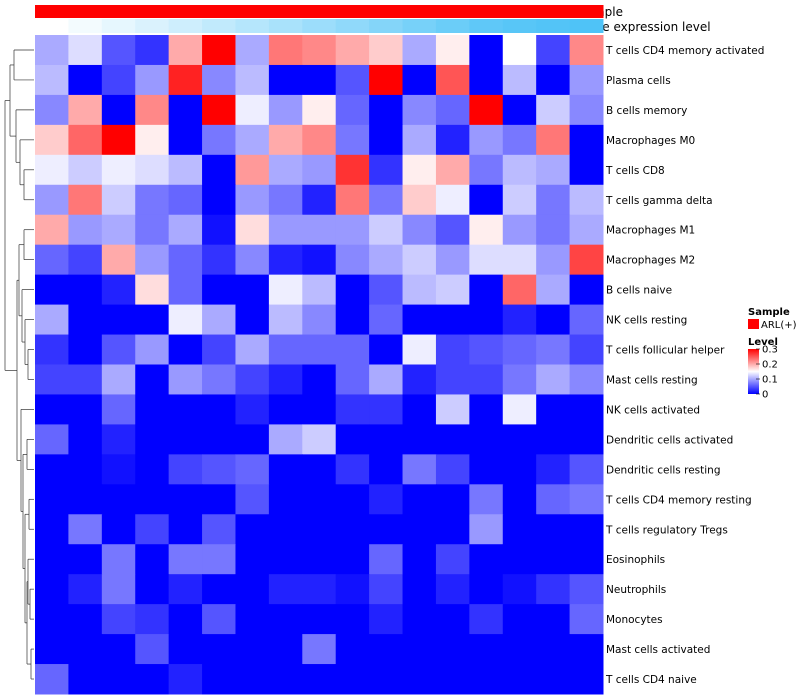 Image resolution: width=800 pixels, height=700 pixels. I want to click on row-label: Mast cells resting, so click(652, 380).